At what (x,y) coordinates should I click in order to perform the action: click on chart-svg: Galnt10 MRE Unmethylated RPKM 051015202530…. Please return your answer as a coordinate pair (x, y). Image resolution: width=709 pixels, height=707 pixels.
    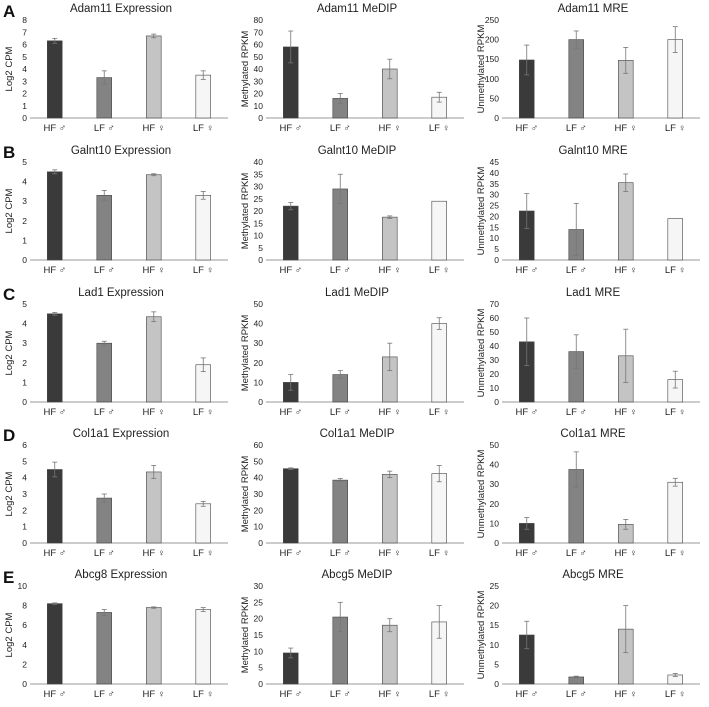
    Looking at the image, I should click on (588, 210).